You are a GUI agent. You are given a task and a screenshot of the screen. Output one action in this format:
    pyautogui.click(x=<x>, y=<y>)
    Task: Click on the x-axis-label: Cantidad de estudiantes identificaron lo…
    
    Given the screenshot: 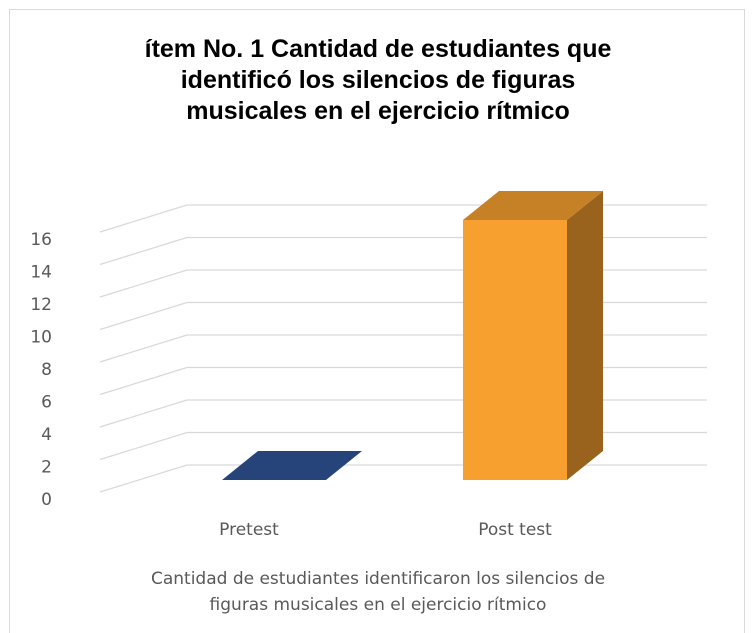 What is the action you would take?
    pyautogui.click(x=378, y=592)
    